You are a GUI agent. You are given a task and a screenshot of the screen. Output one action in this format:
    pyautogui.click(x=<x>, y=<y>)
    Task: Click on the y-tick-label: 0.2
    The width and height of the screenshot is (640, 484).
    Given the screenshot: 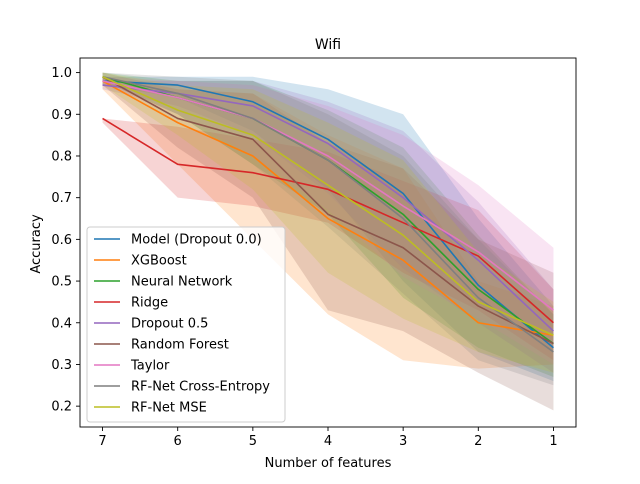 What is the action you would take?
    pyautogui.click(x=61, y=407)
    